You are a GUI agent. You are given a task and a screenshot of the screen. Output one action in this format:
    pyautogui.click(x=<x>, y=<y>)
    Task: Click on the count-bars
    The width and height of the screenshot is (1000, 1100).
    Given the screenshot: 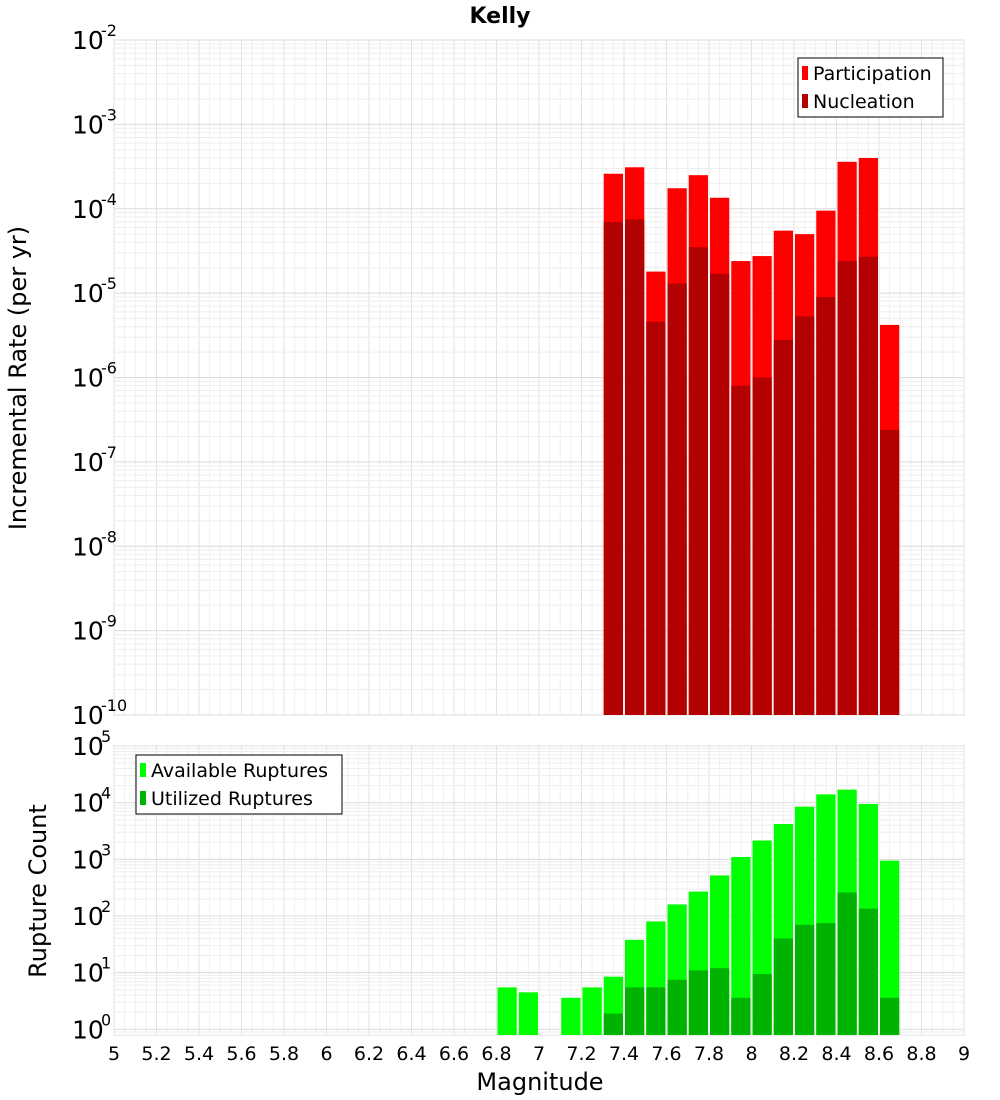 What is the action you would take?
    pyautogui.click(x=698, y=912)
    